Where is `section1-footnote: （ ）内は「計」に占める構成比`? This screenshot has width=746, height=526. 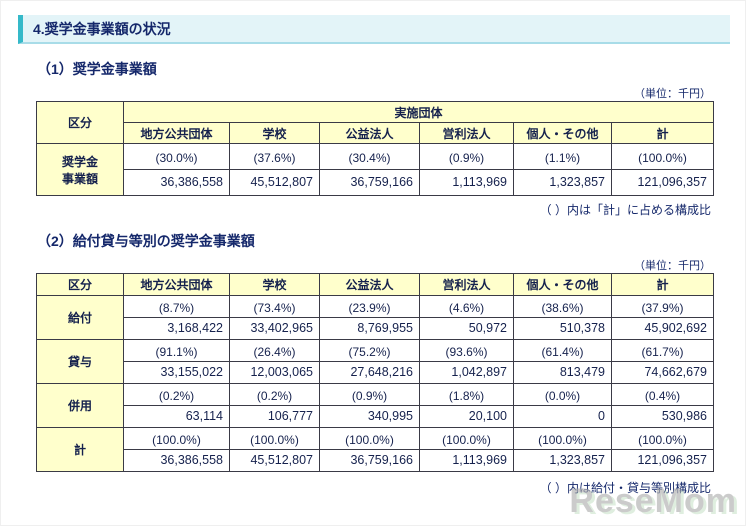
section1-footnote: （ ）内は「計」に占める構成比 is located at coordinates (625, 210).